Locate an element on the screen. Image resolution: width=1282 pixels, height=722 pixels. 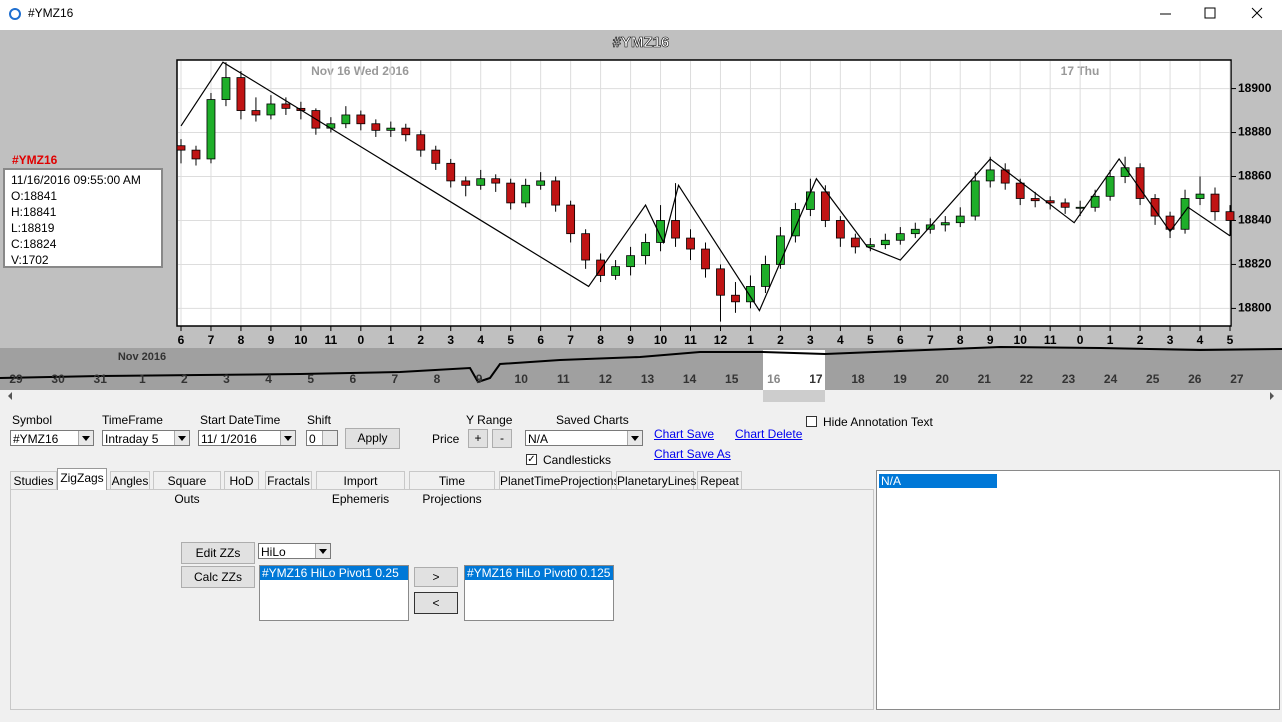
navigator-day: 12 is located at coordinates (606, 379).